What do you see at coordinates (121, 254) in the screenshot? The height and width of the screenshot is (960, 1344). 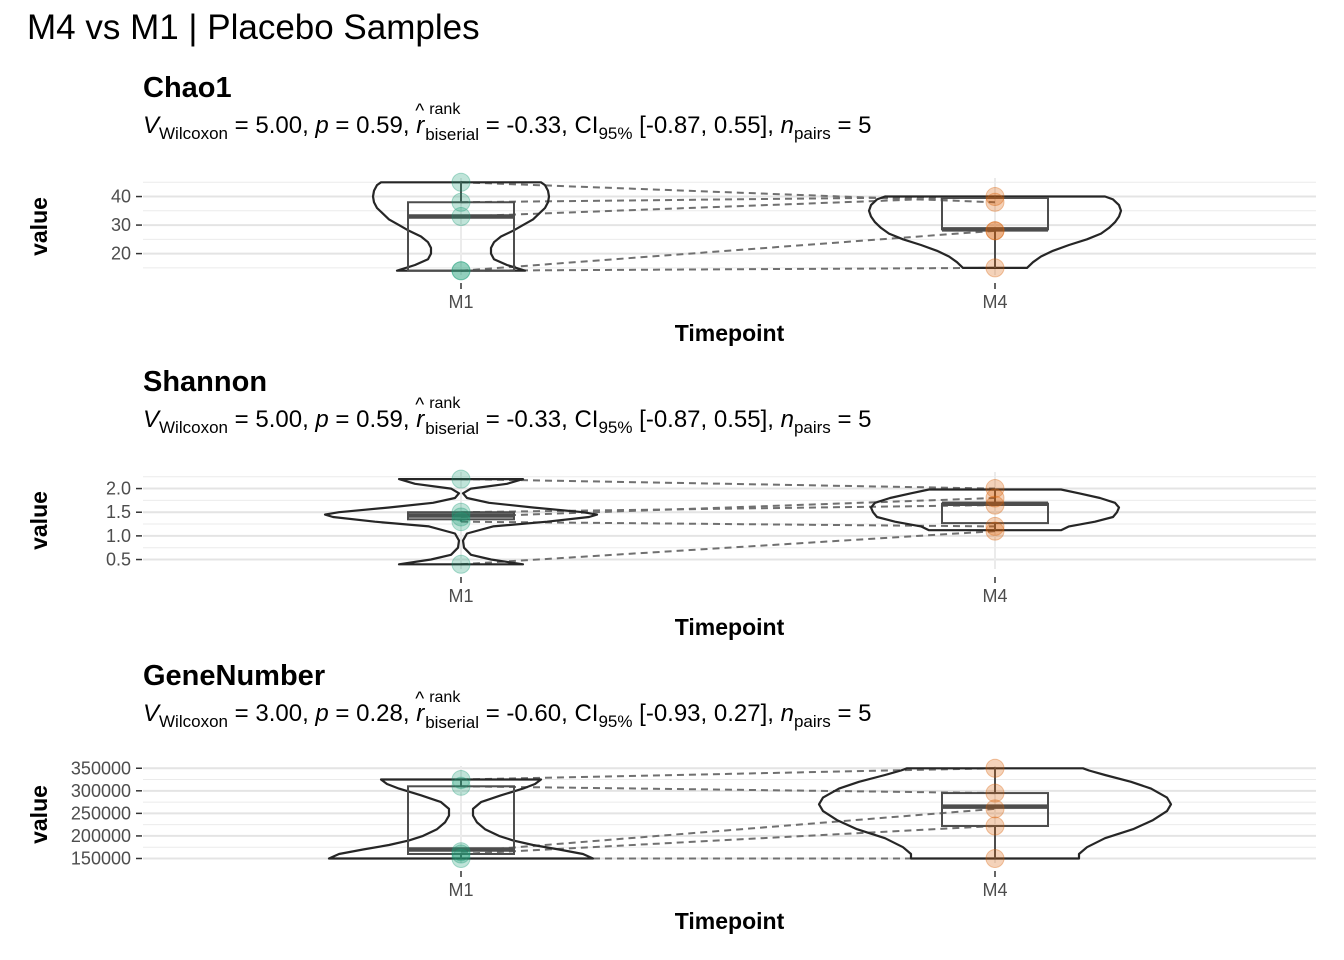 I see `y-tick-label: 20` at bounding box center [121, 254].